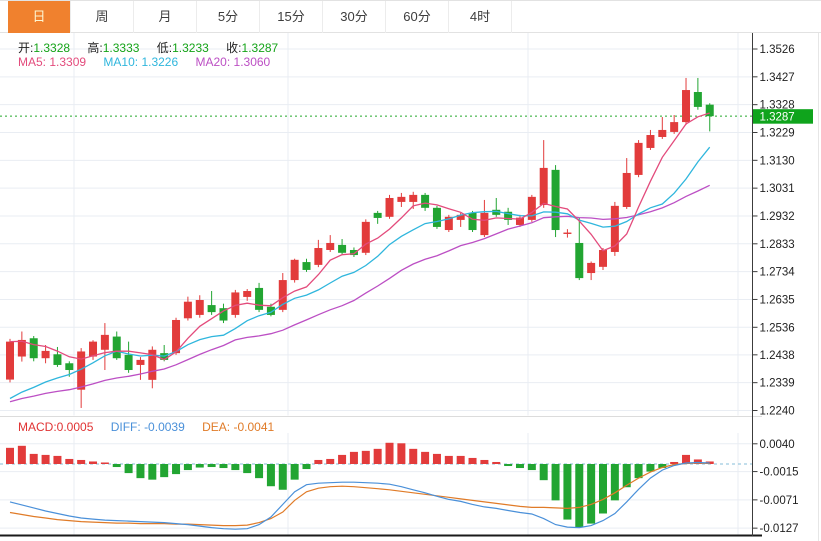 The image size is (821, 541). I want to click on price-axis-label: 1.2240, so click(777, 411).